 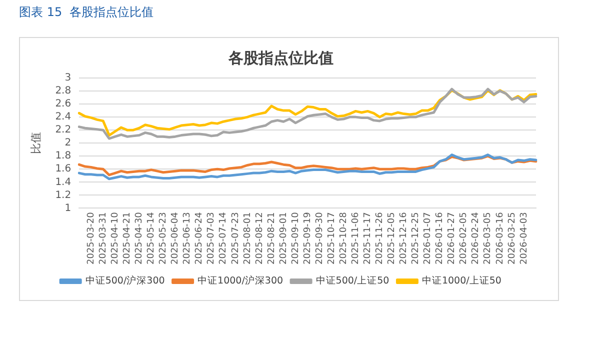 I want to click on y-tick-label: 2.8, so click(x=63, y=91).